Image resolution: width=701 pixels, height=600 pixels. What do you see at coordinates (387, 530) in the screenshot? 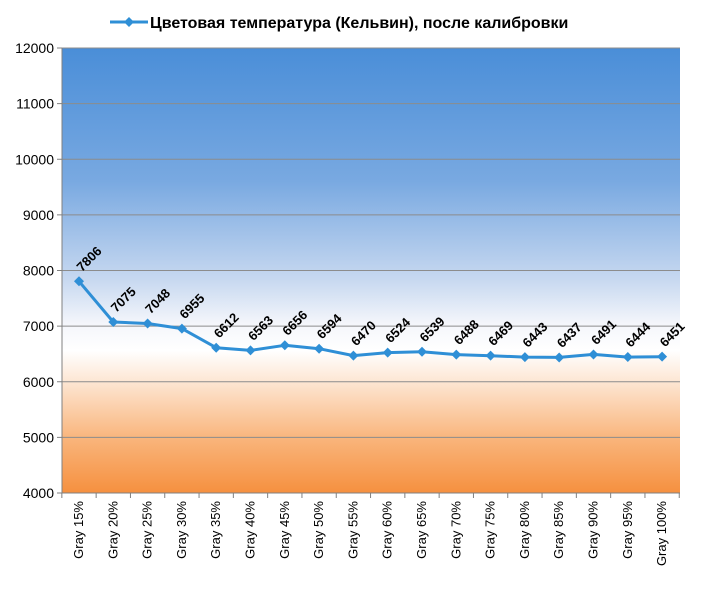
I see `x-tick-label: Gray 60%` at bounding box center [387, 530].